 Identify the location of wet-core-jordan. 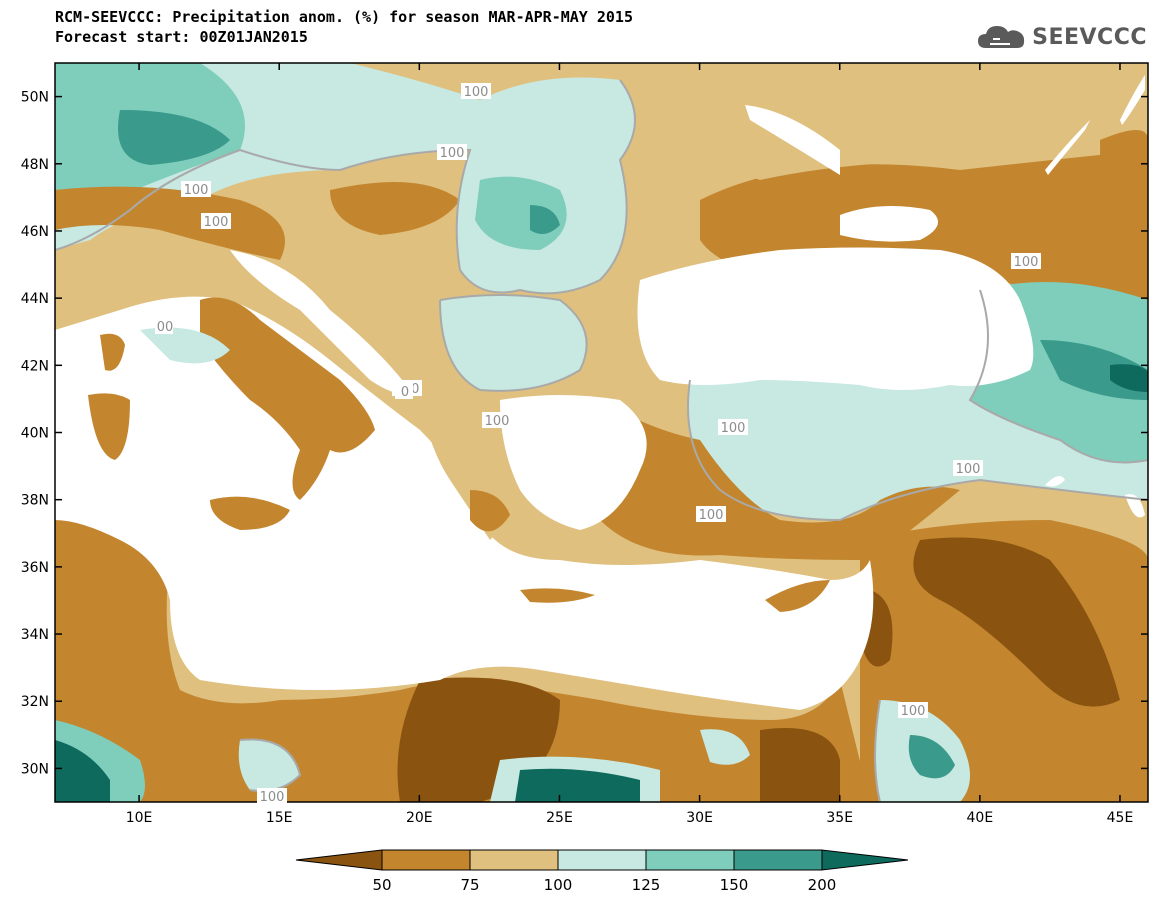
(931, 757).